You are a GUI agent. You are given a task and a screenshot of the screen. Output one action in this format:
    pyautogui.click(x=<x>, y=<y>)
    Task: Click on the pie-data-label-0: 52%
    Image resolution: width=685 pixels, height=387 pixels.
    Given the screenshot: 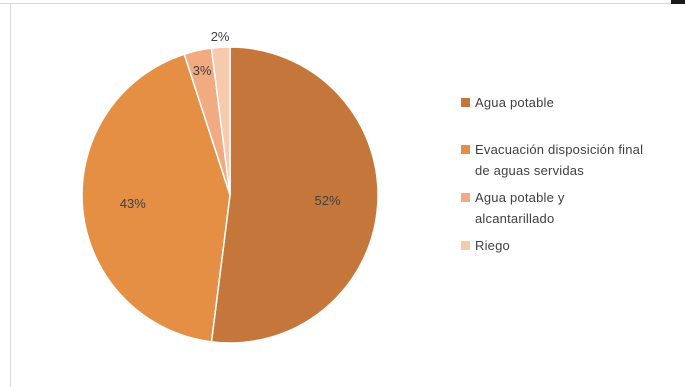 What is the action you would take?
    pyautogui.click(x=327, y=200)
    